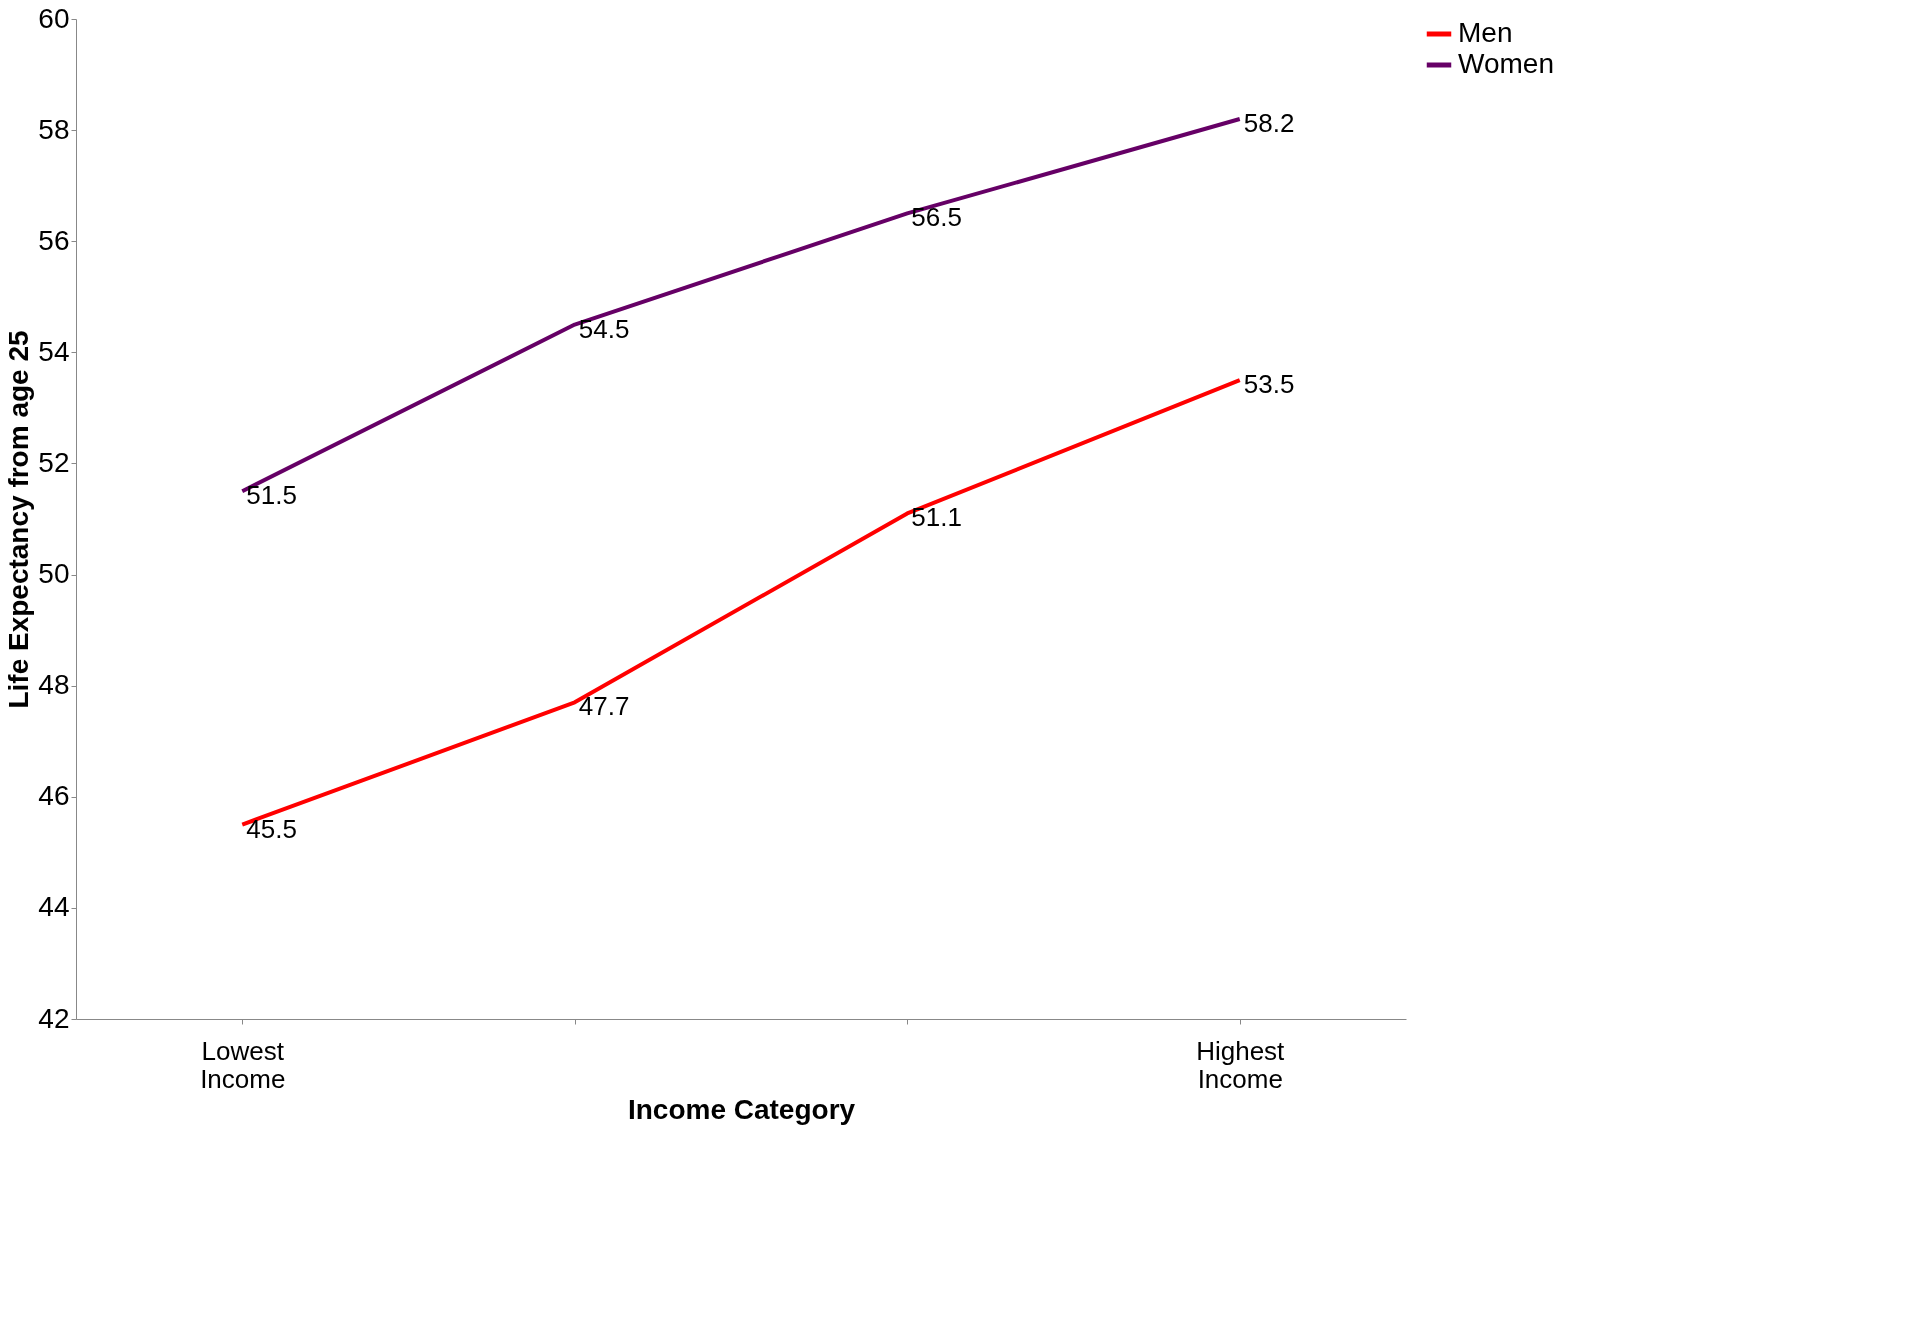 The height and width of the screenshot is (1334, 1930). I want to click on y-tick-label: 48, so click(54, 685).